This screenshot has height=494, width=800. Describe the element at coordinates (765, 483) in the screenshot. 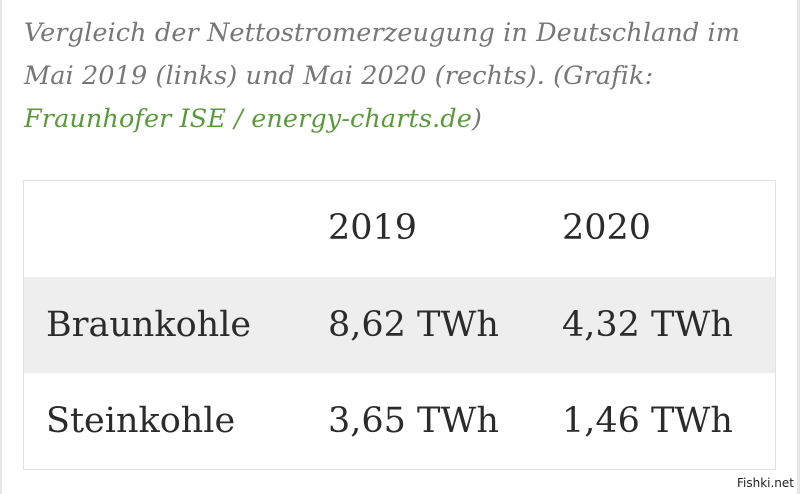

I see `watermark: Fishki.net` at that location.